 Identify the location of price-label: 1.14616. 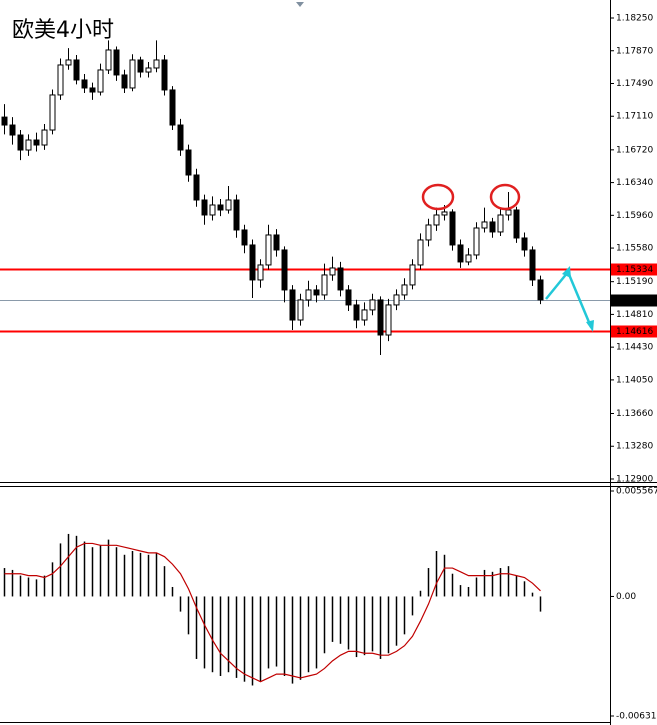
(634, 332).